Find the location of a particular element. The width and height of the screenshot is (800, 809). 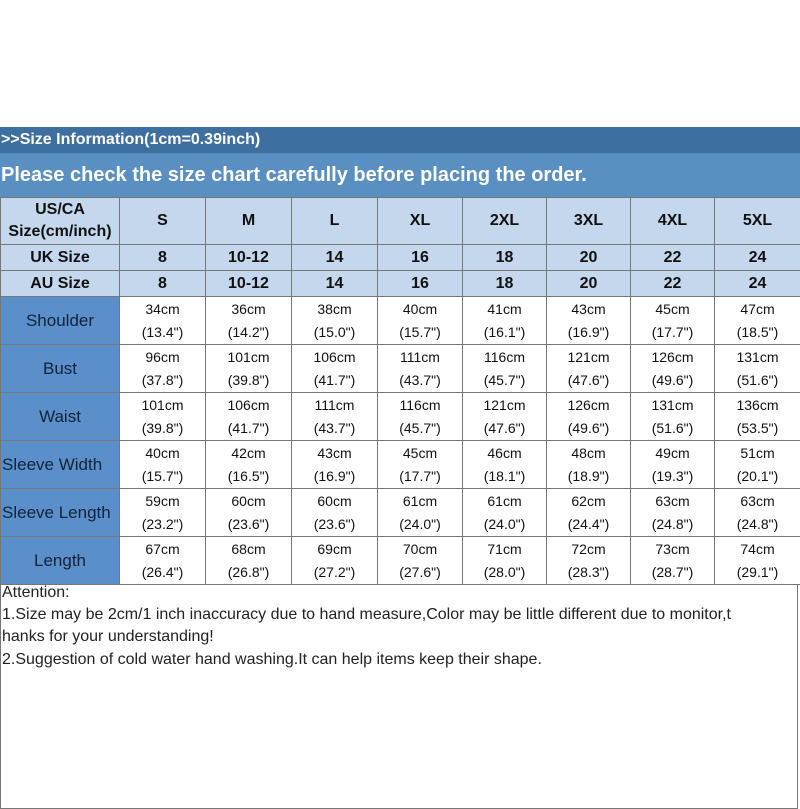

inch-value: (28.3") is located at coordinates (588, 572).